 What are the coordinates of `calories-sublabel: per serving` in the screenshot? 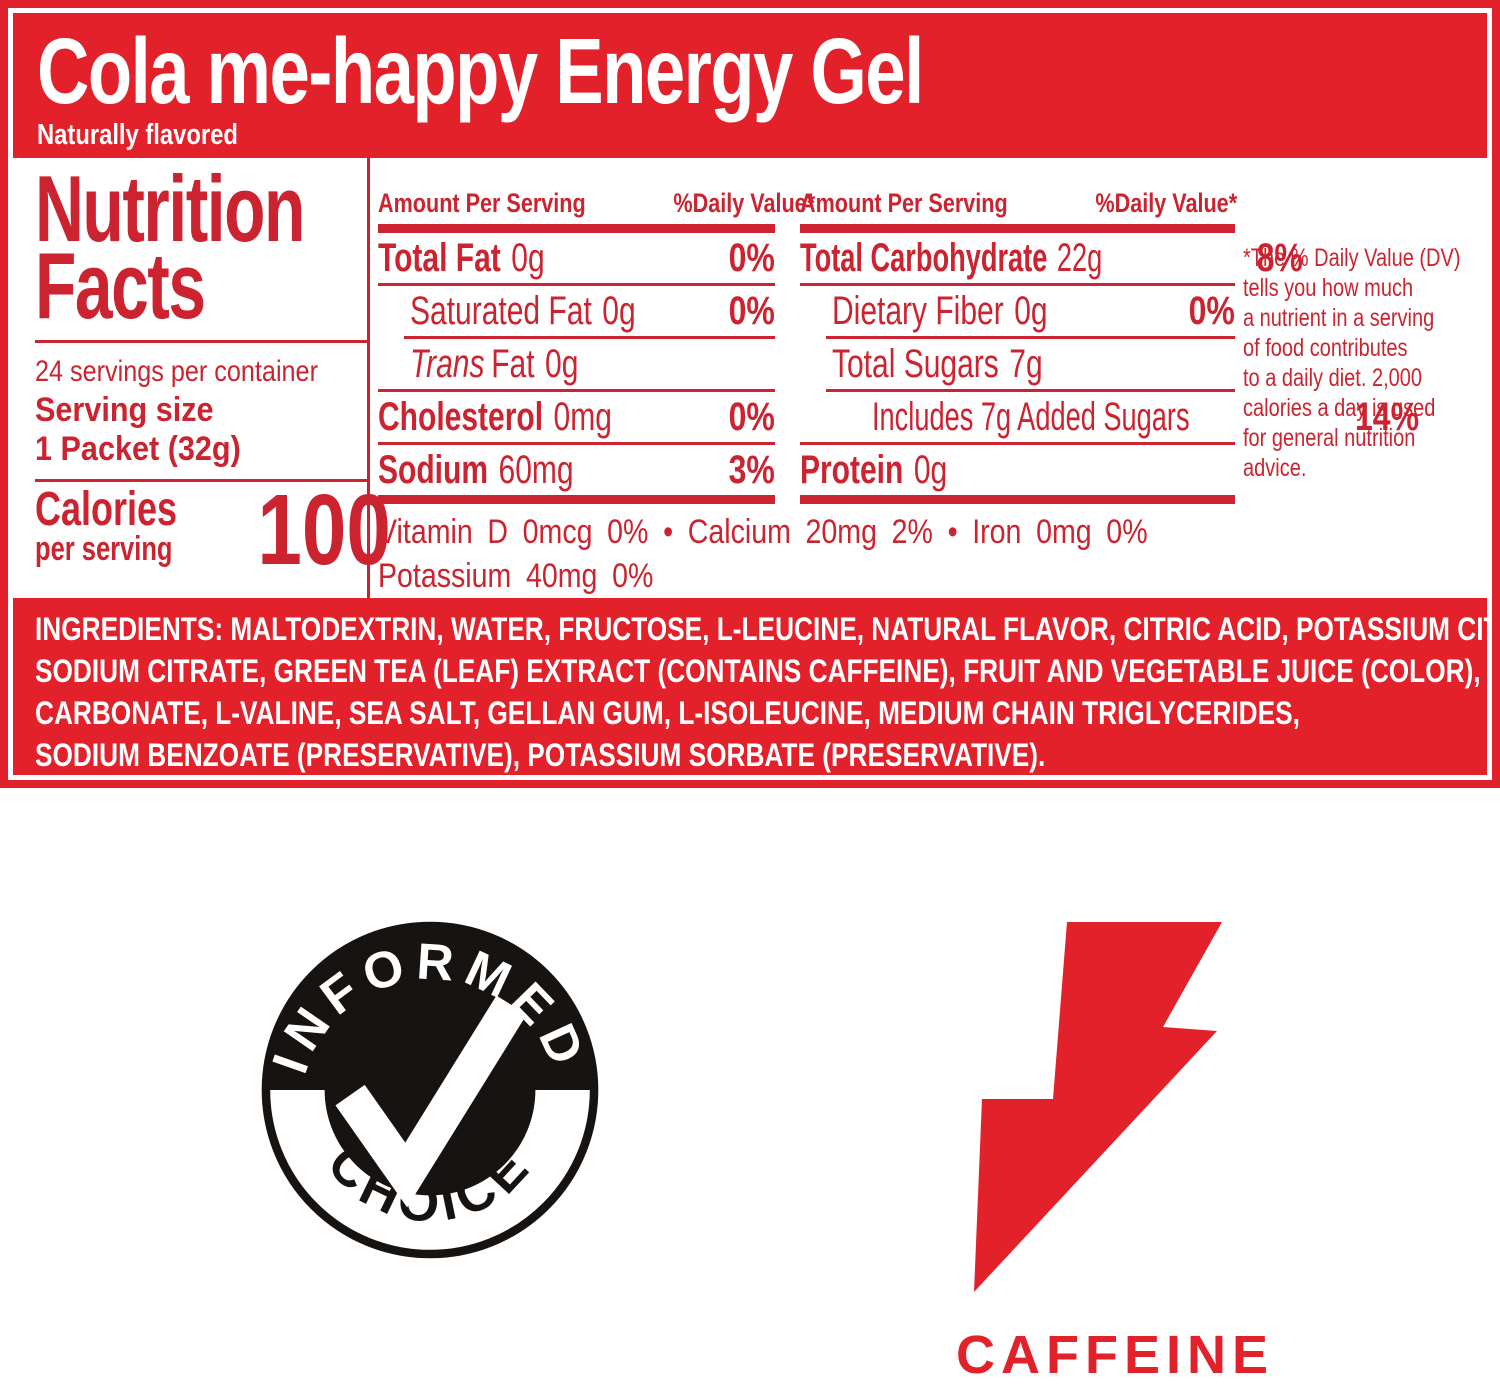 It's located at (104, 549).